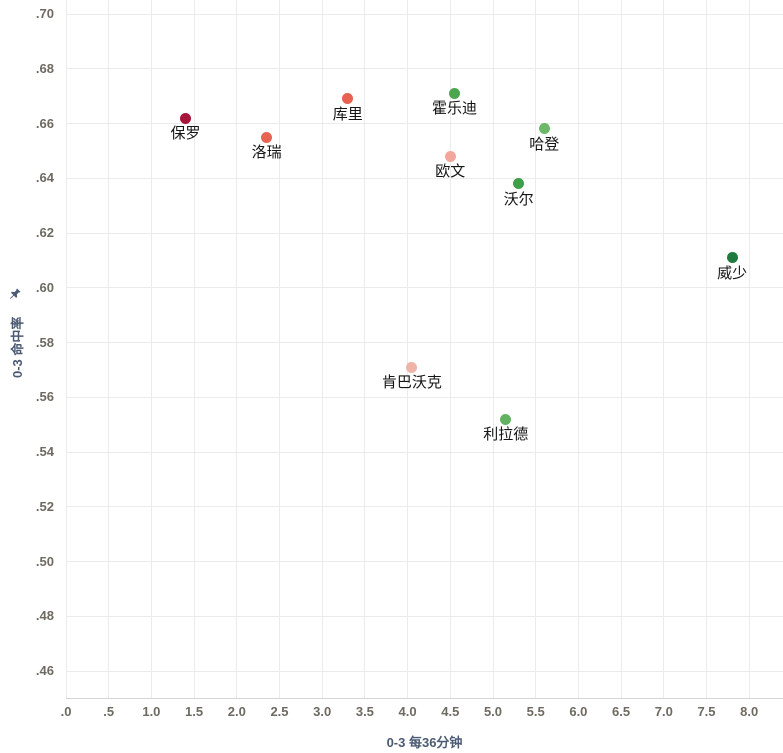 This screenshot has width=783, height=753. Describe the element at coordinates (44, 13) in the screenshot. I see `y-tick-label: .70` at that location.